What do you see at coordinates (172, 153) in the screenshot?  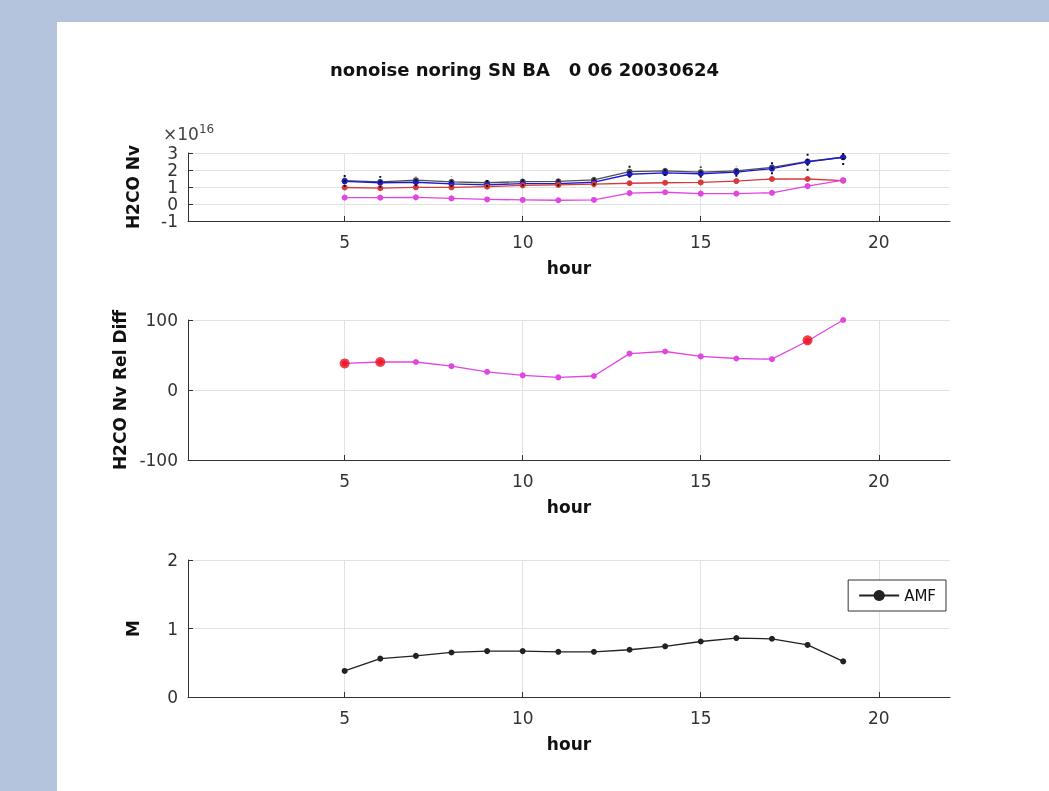 I see `y-tick-label: 3` at bounding box center [172, 153].